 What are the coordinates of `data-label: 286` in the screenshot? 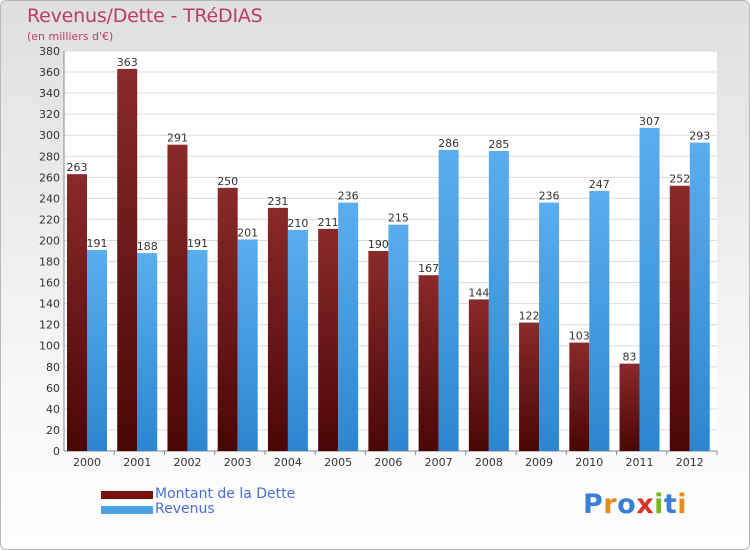 It's located at (448, 143).